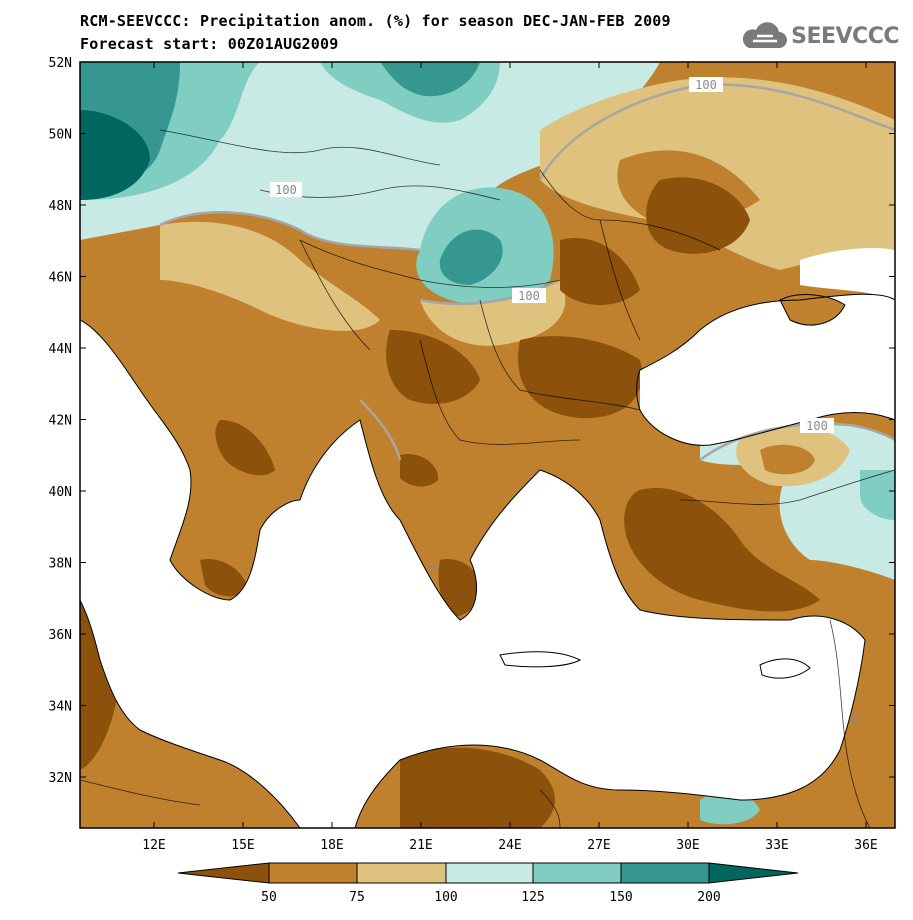 This screenshot has width=913, height=920. Describe the element at coordinates (60, 492) in the screenshot. I see `lat-label: 40N` at that location.